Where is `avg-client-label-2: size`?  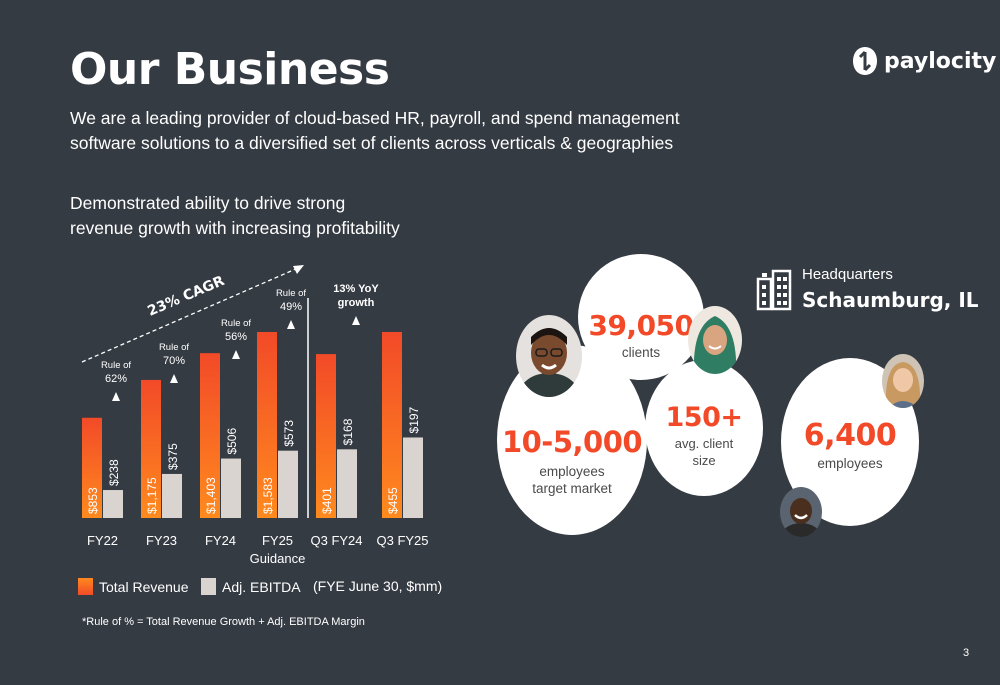 avg-client-label-2: size is located at coordinates (704, 460).